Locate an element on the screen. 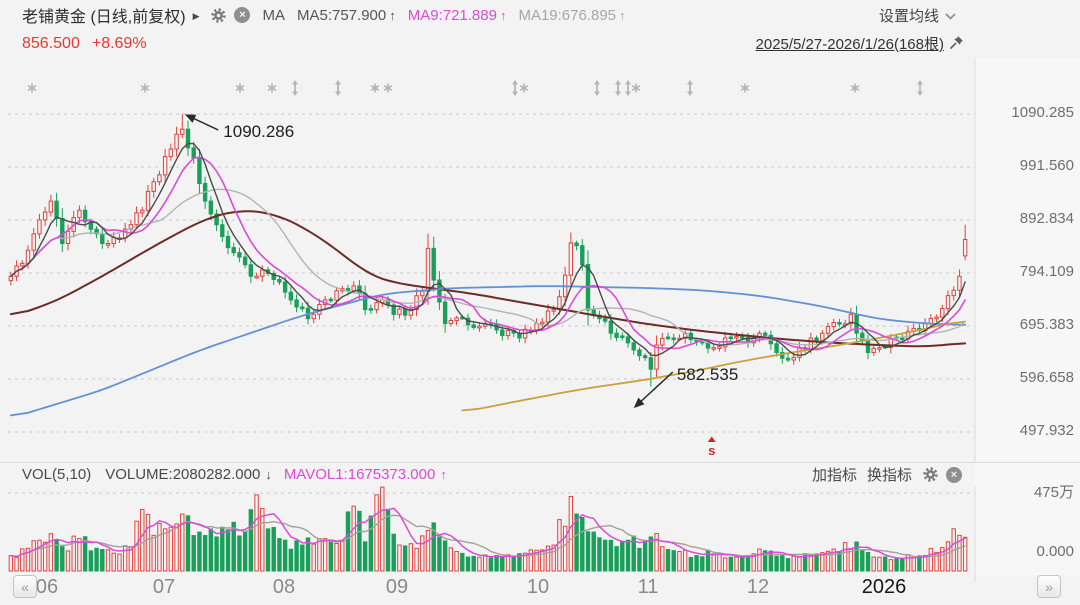 The width and height of the screenshot is (1080, 605). scroll-right-button: » is located at coordinates (1049, 586).